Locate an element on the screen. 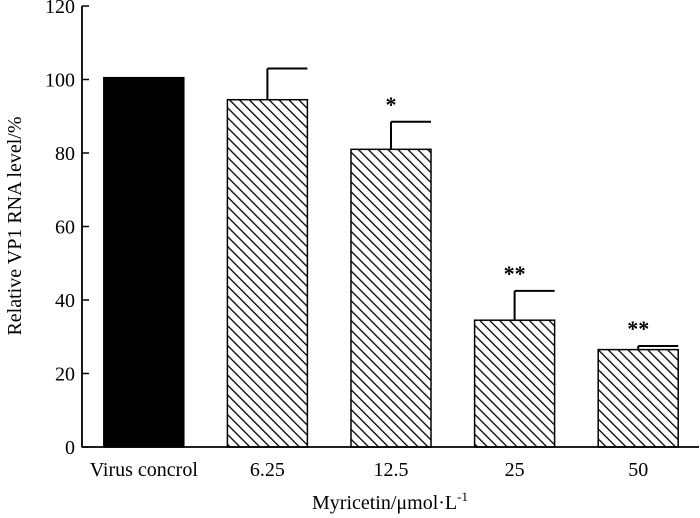 The image size is (700, 518). significance-marker: * is located at coordinates (391, 104).